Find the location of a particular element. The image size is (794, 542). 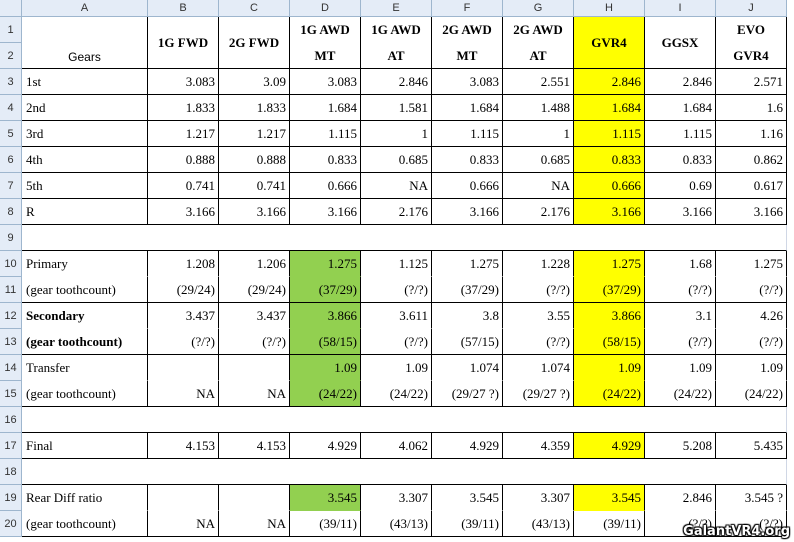

row-label: R is located at coordinates (85, 212).